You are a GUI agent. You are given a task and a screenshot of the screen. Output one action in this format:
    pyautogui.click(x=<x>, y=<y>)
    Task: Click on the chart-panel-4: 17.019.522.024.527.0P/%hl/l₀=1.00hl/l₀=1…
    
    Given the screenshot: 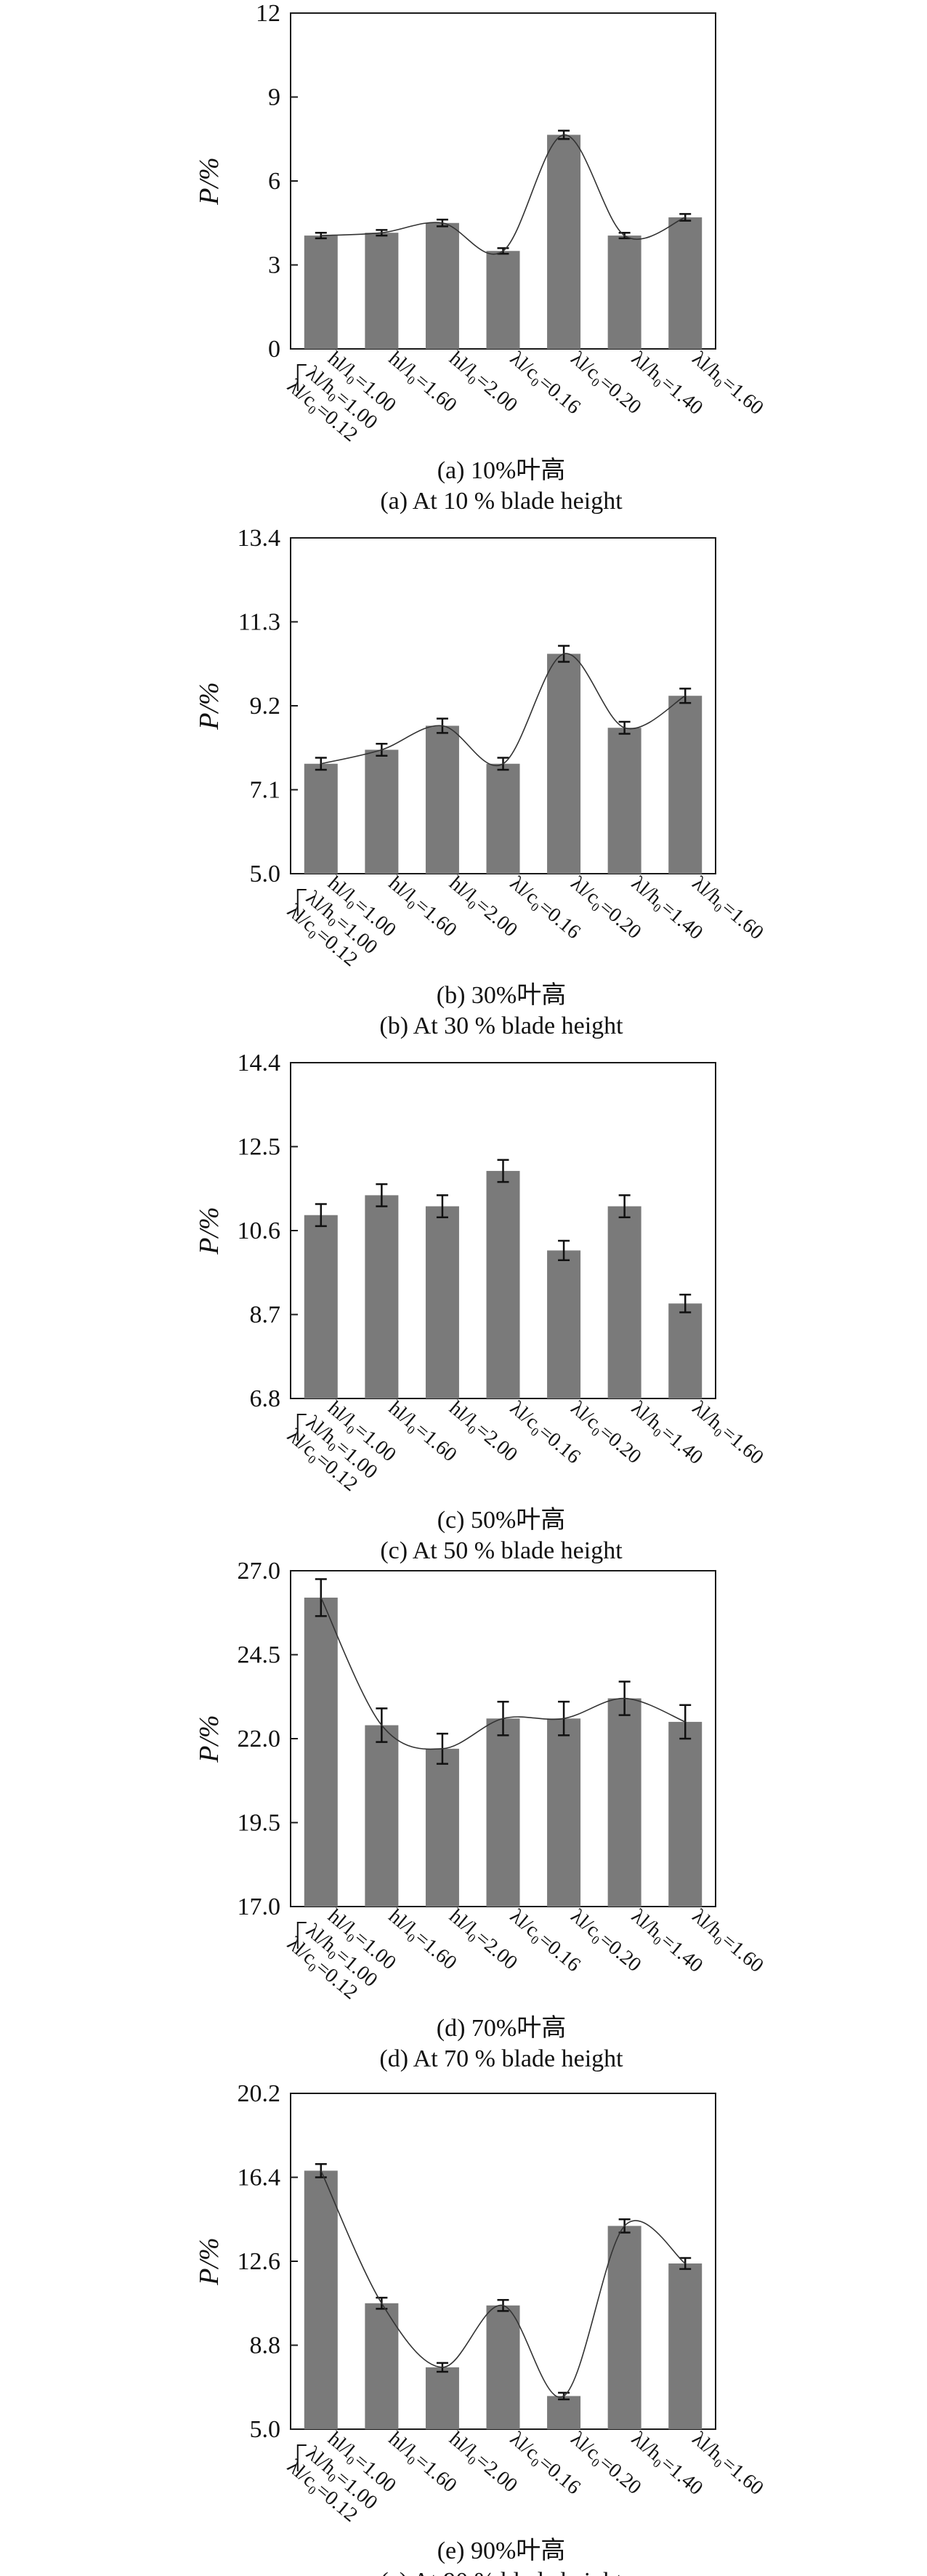 What is the action you would take?
    pyautogui.click(x=481, y=1815)
    